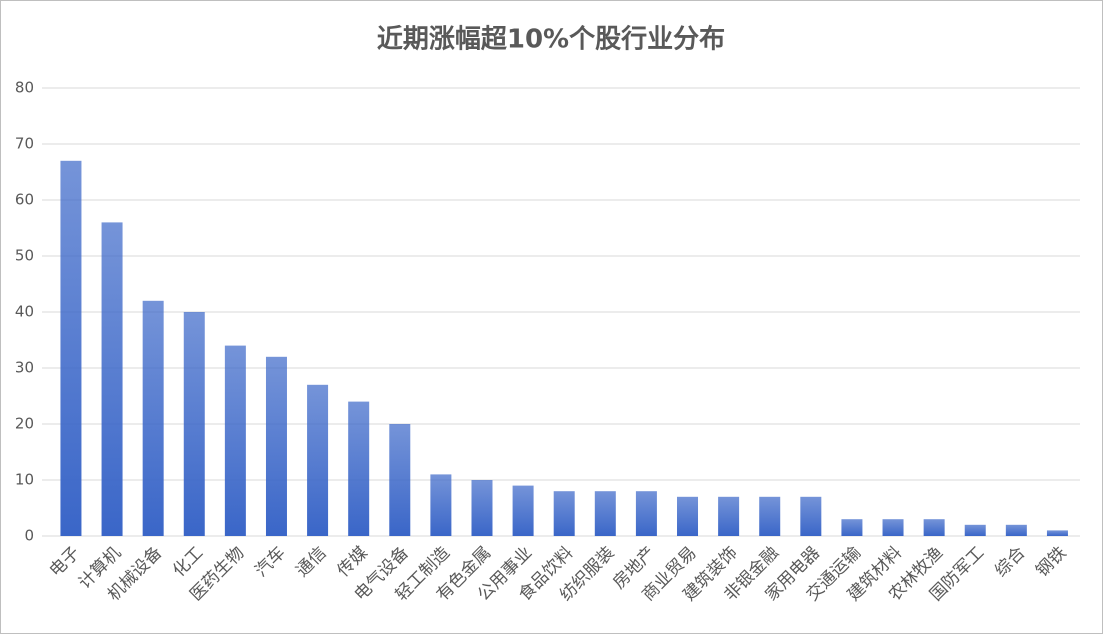 This screenshot has width=1103, height=634. Describe the element at coordinates (551, 39) in the screenshot. I see `chart-title: 近期涨幅超10%个股行业分布` at that location.